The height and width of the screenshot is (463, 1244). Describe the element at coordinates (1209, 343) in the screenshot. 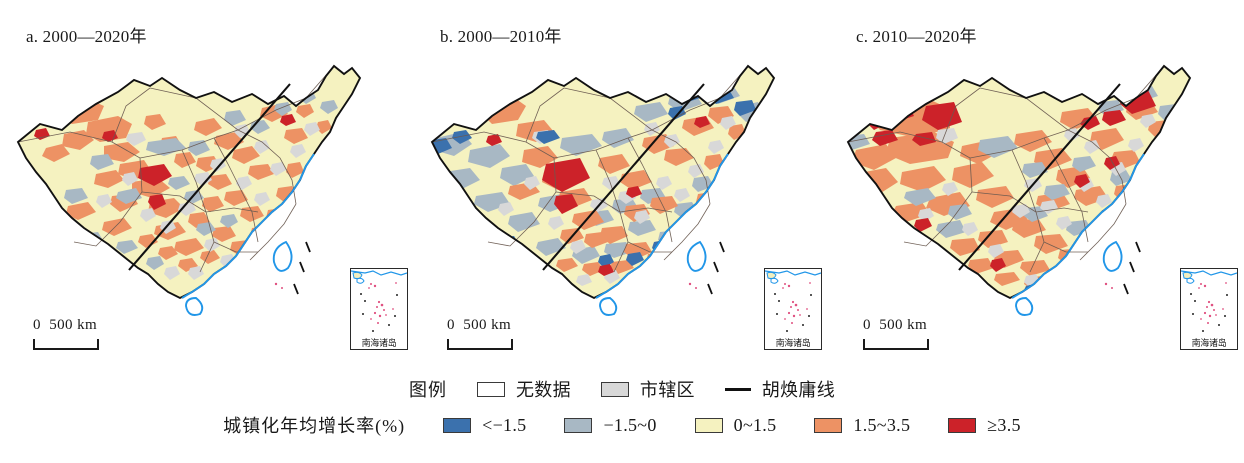

I see `inset-label-c: 南海诸岛` at that location.